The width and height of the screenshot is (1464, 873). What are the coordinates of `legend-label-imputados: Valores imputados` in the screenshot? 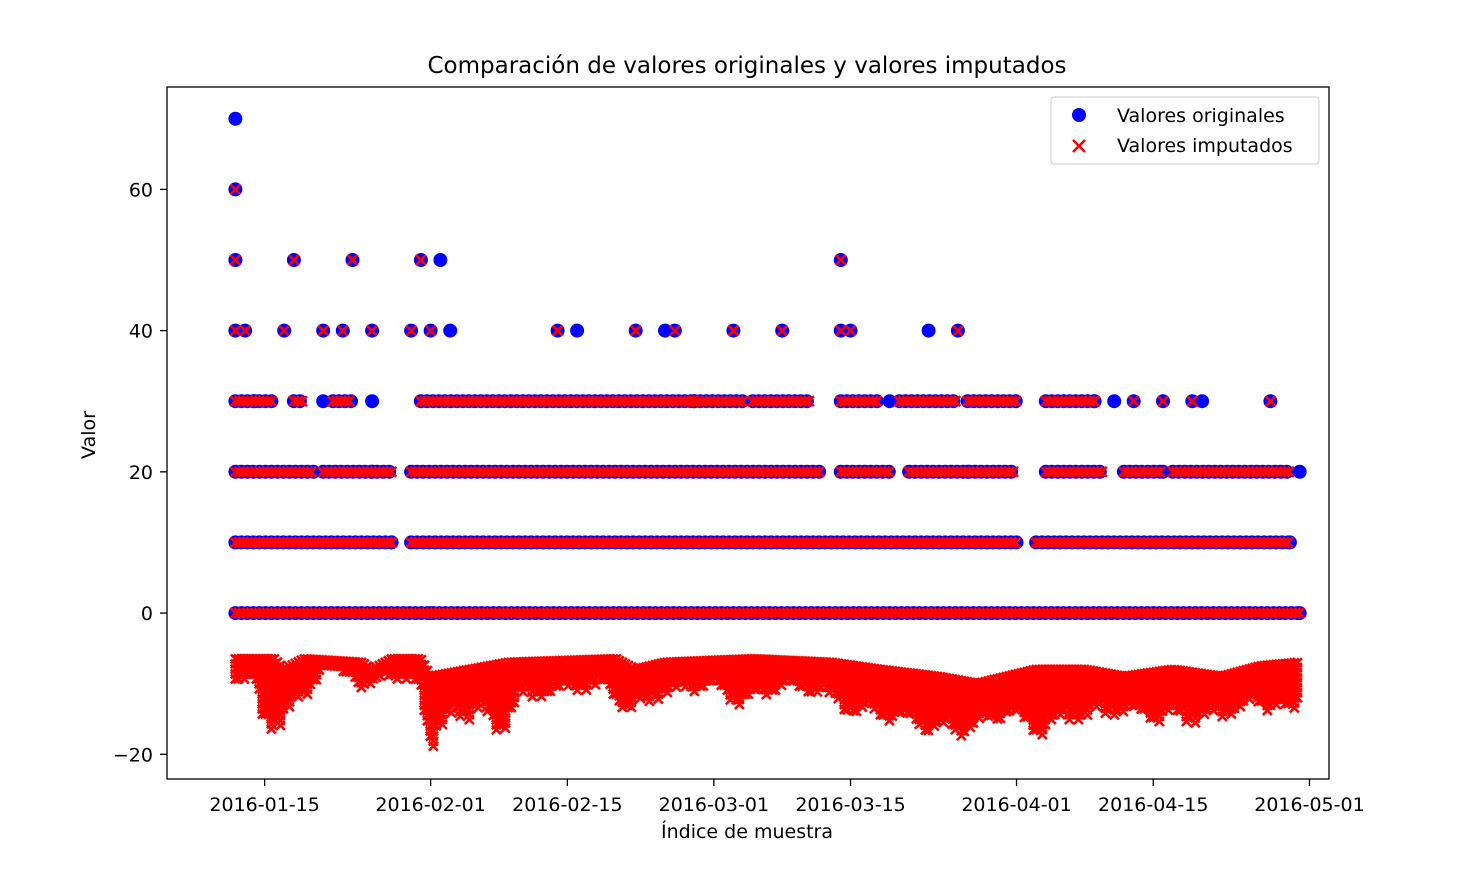 It's located at (1205, 146).